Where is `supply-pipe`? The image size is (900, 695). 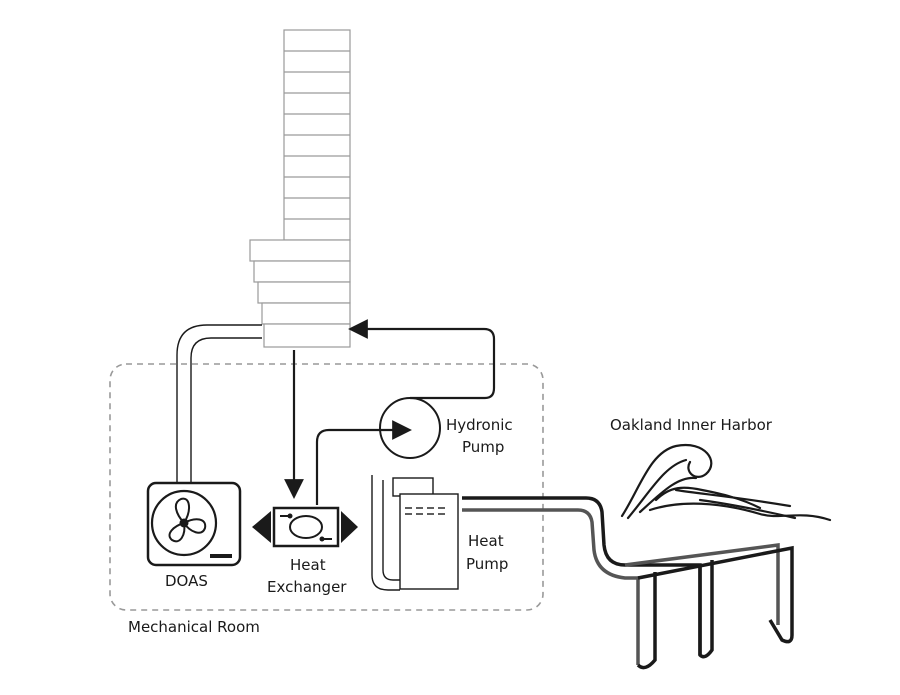
supply-pipe is located at coordinates (363, 462).